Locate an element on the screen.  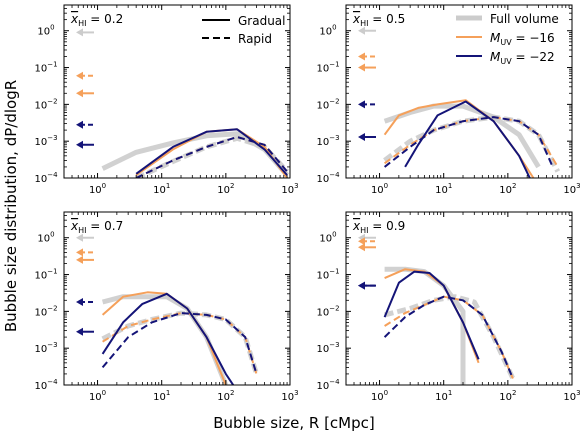
series-m-uv-16-gradual is located at coordinates (459, 138).